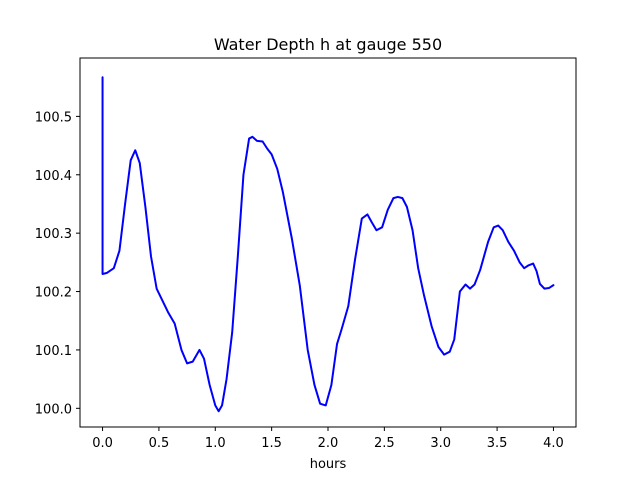 The image size is (640, 480). What do you see at coordinates (271, 443) in the screenshot?
I see `x-tick-label: 1.5` at bounding box center [271, 443].